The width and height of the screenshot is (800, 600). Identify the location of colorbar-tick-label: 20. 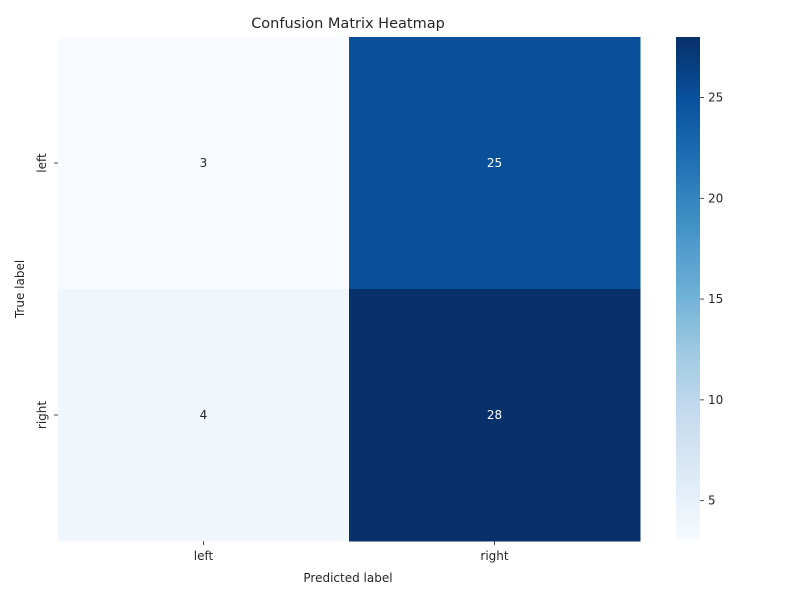
(715, 198).